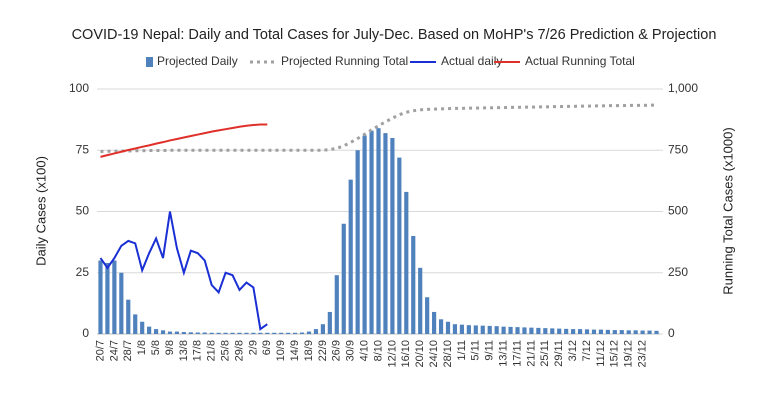  What do you see at coordinates (615, 354) in the screenshot?
I see `x-tick-label: 15/12` at bounding box center [615, 354].